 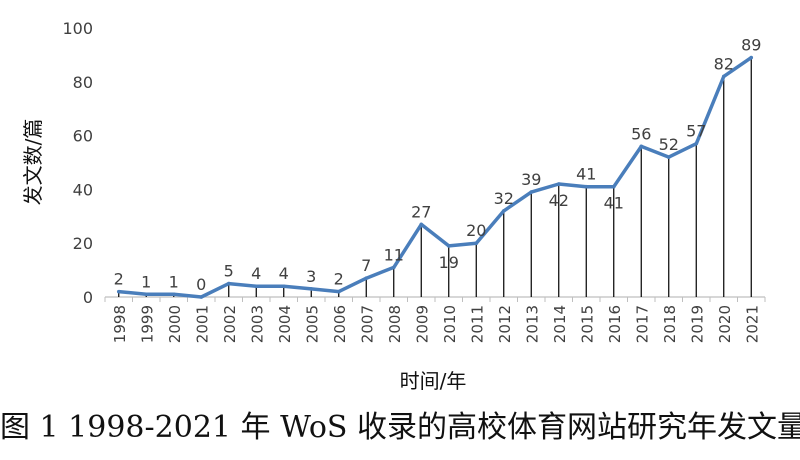 What do you see at coordinates (33, 162) in the screenshot?
I see `y-axis-label: 发文数/篇` at bounding box center [33, 162].